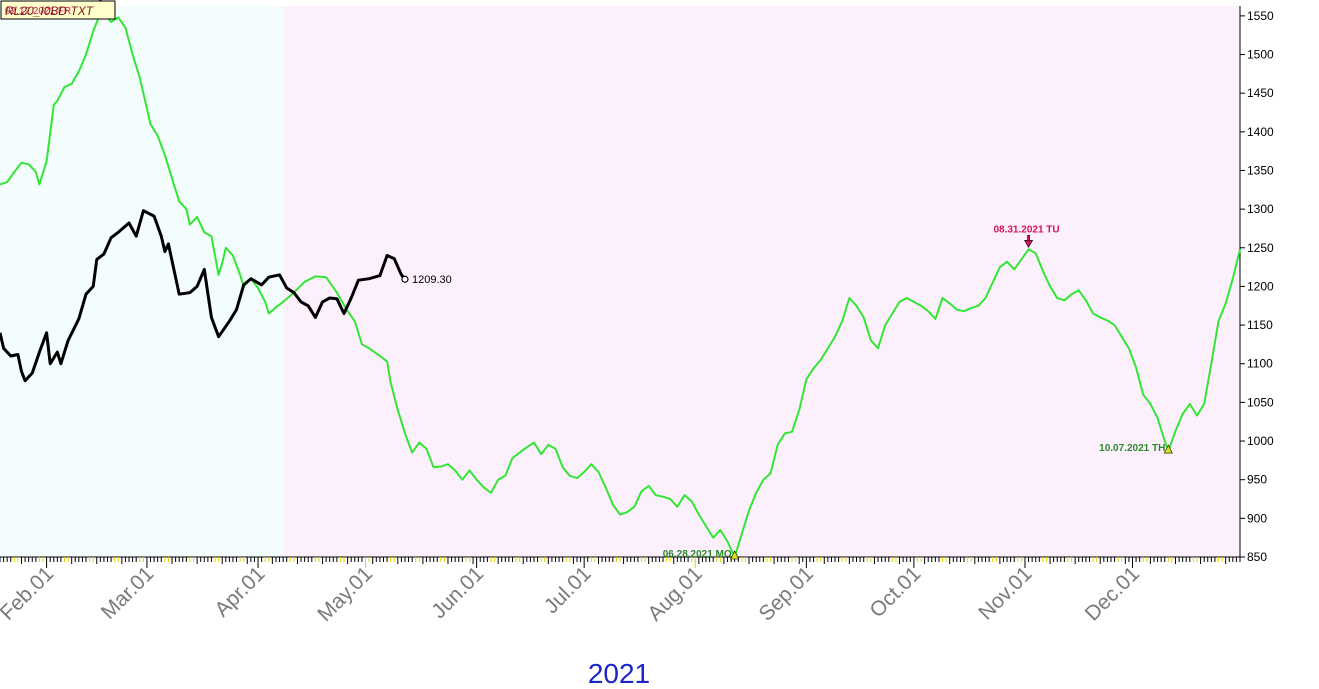 Image resolution: width=1319 pixels, height=689 pixels. I want to click on x-tick-label: Nov.01, so click(1005, 593).